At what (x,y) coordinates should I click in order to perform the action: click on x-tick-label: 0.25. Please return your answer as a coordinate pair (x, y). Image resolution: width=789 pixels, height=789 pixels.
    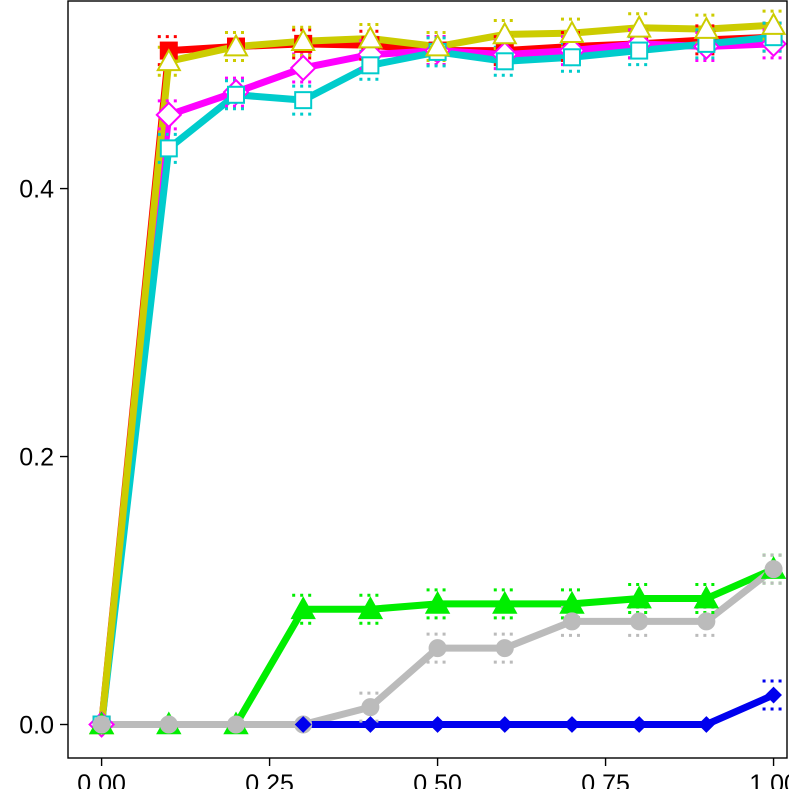
    Looking at the image, I should click on (269, 779).